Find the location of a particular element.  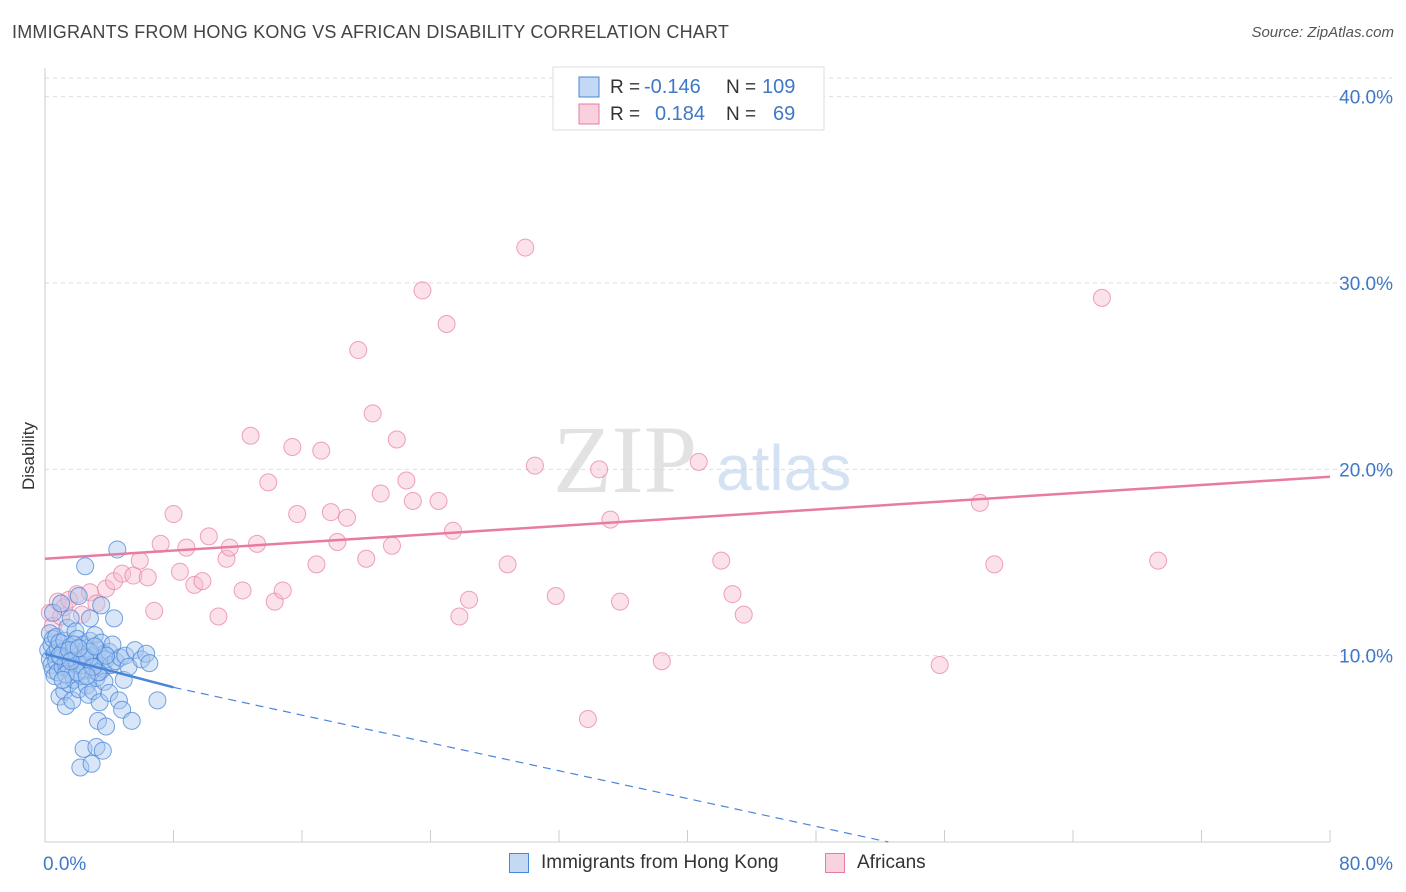

trend-line-africans is located at coordinates (687, 518).